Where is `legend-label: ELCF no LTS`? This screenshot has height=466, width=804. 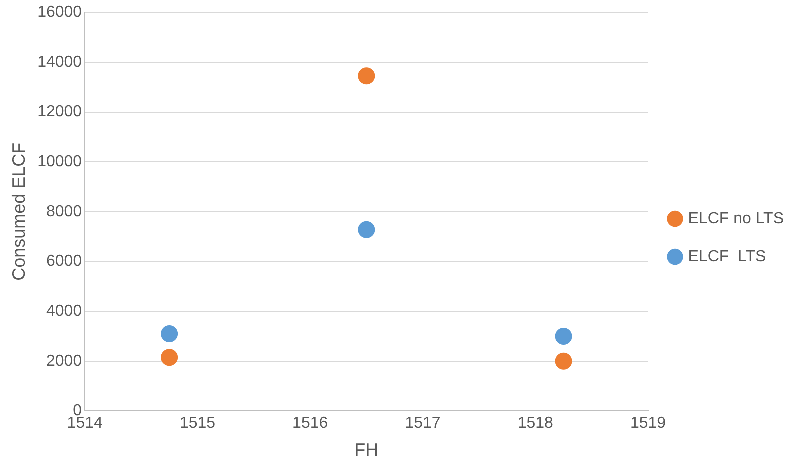
legend-label: ELCF no LTS is located at coordinates (736, 219).